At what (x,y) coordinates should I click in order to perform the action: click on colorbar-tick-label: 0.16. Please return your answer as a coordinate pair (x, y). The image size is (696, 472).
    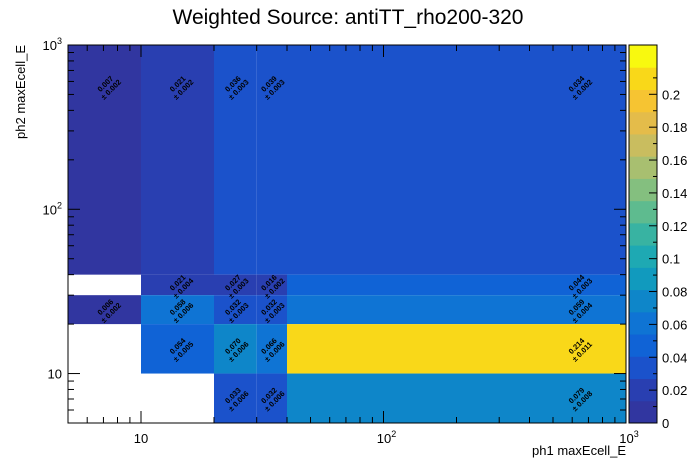
    Looking at the image, I should click on (674, 160).